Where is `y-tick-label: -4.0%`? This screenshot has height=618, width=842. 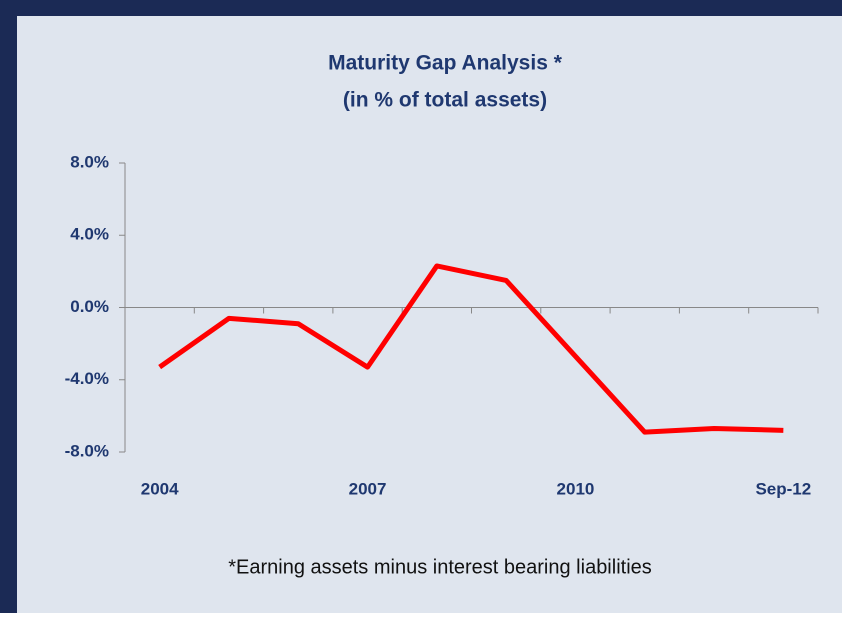 y-tick-label: -4.0% is located at coordinates (87, 378).